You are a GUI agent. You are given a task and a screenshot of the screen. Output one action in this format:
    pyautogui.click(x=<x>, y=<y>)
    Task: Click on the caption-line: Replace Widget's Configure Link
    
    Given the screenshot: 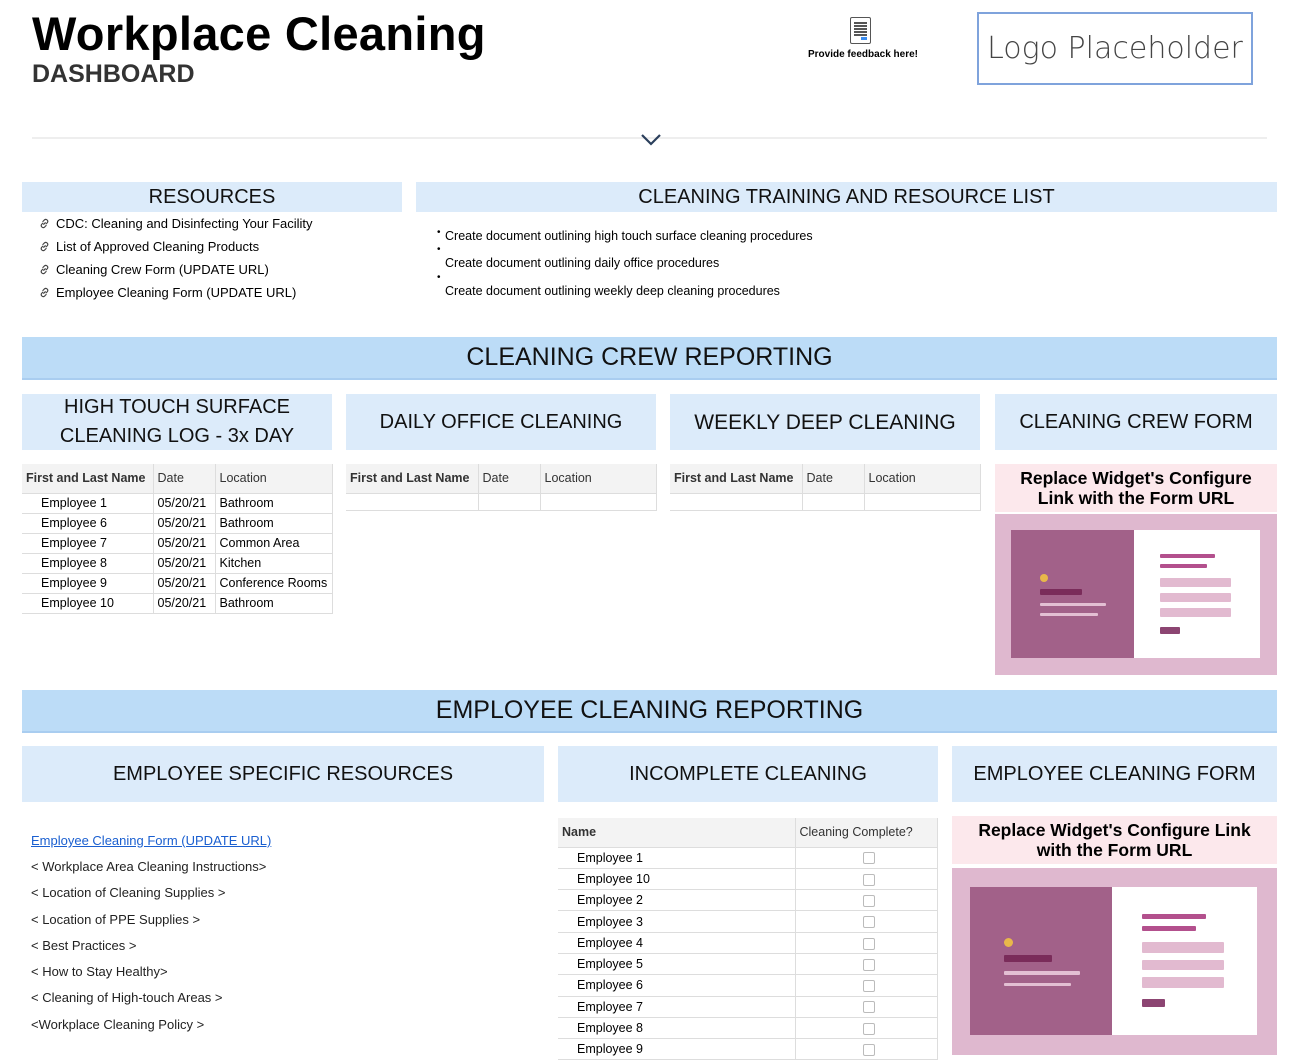 What is the action you would take?
    pyautogui.click(x=1114, y=830)
    